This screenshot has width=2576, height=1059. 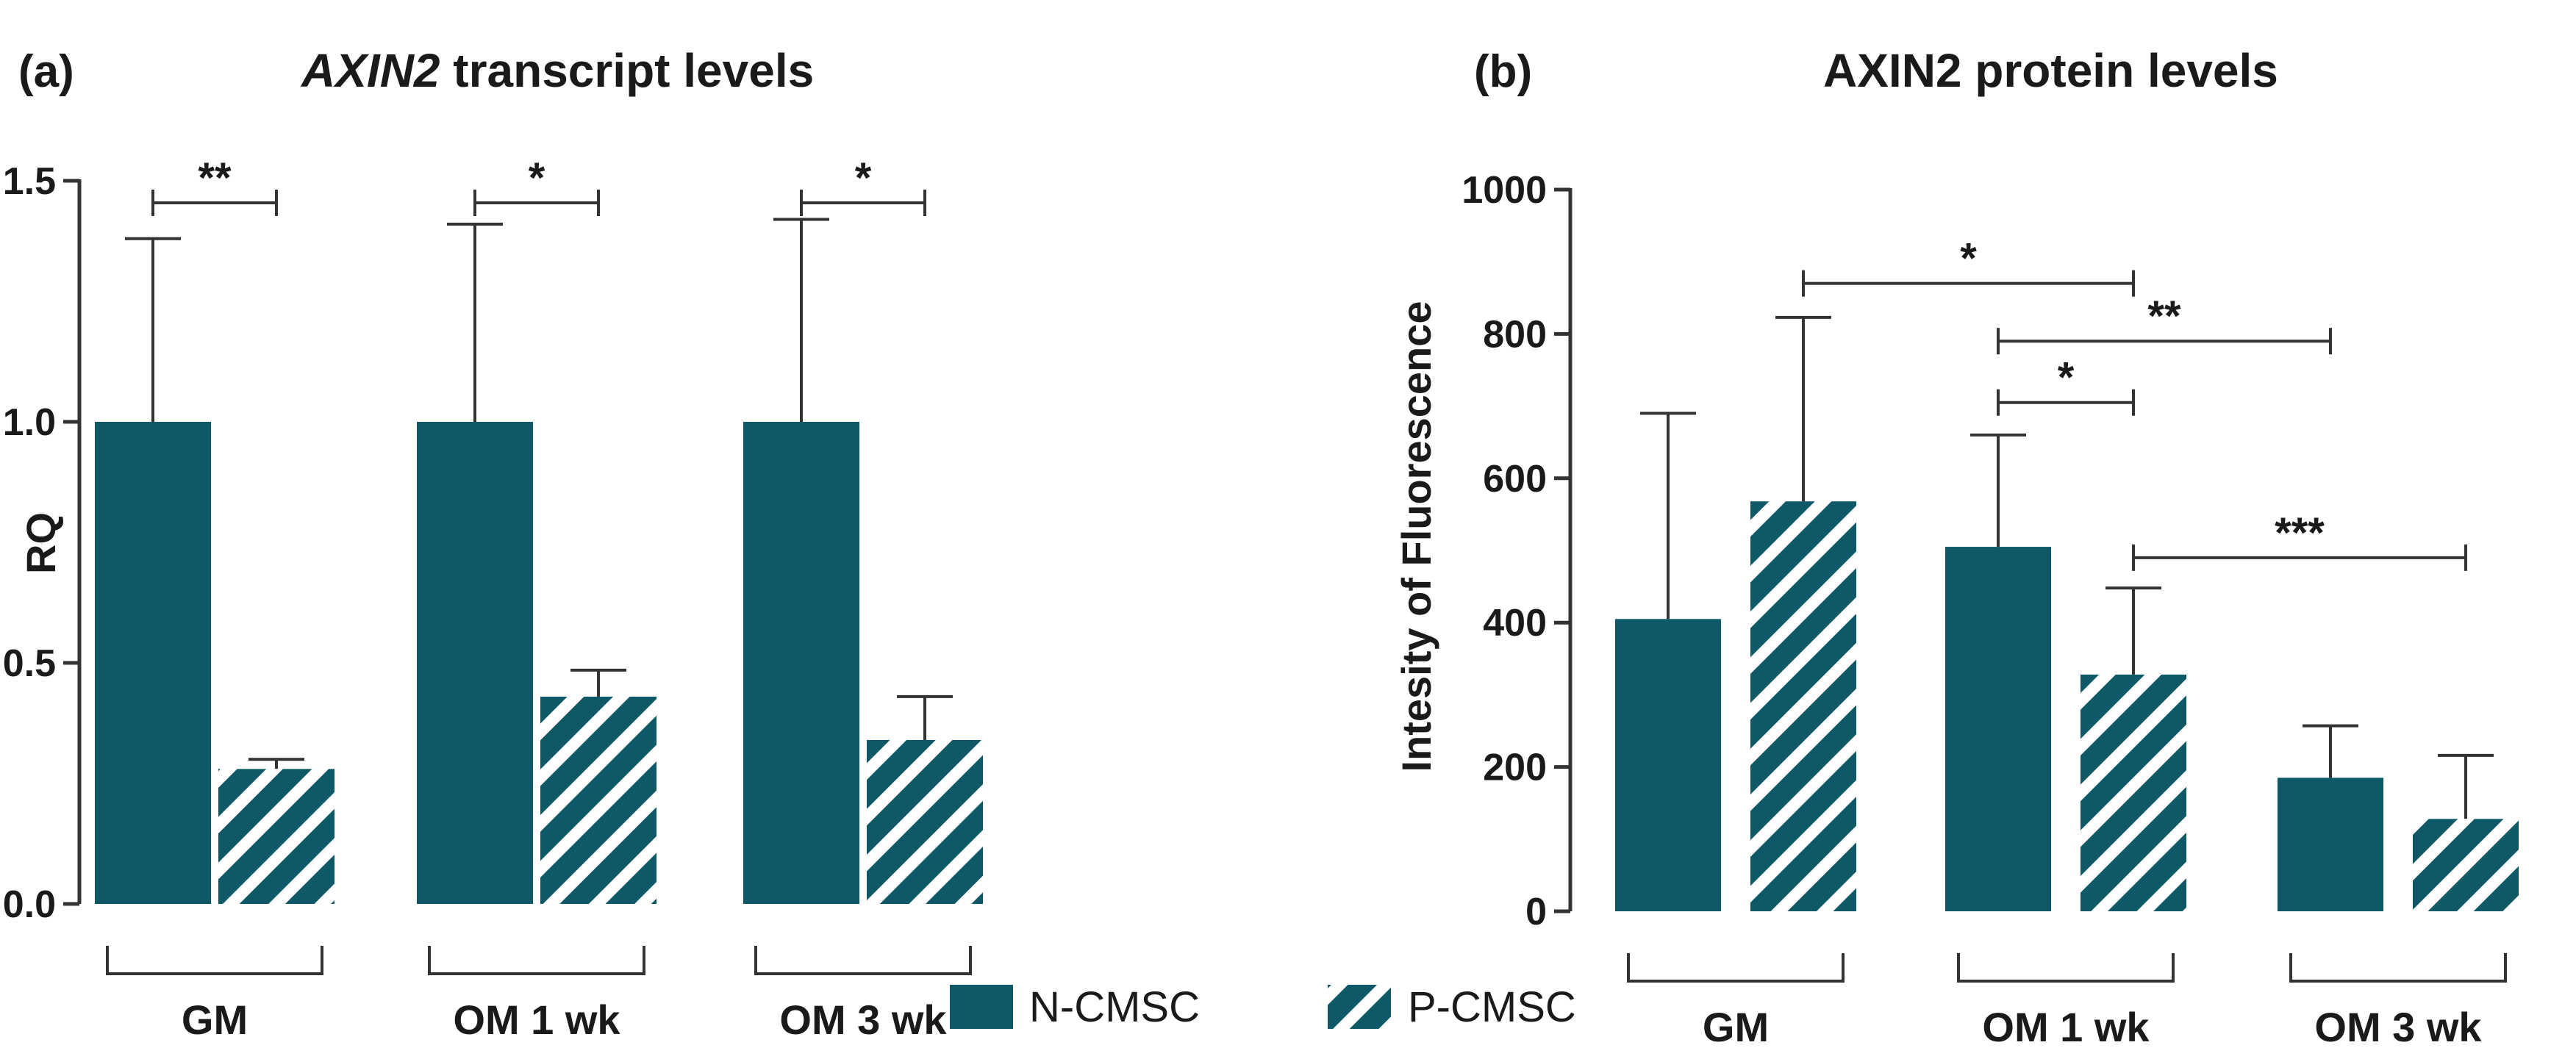 What do you see at coordinates (29, 422) in the screenshot?
I see `y-tick-label: 1.0` at bounding box center [29, 422].